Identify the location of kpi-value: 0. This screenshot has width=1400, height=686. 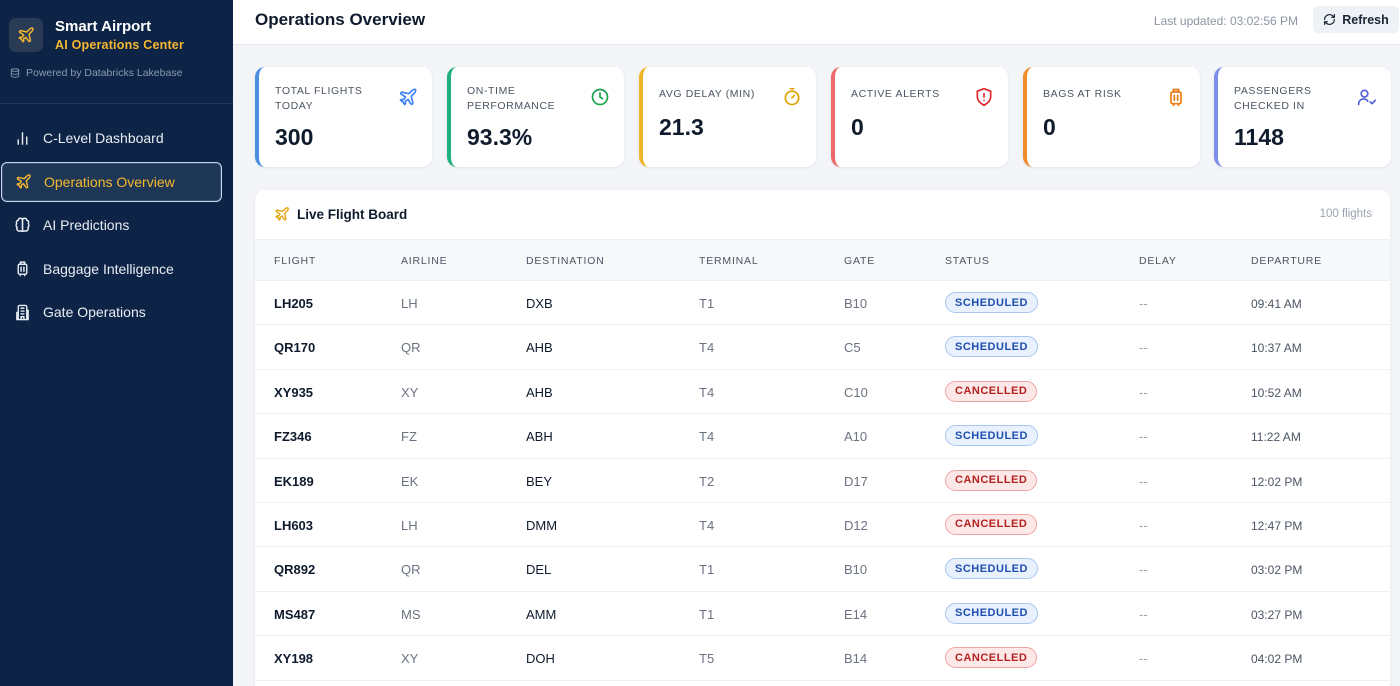
(857, 127).